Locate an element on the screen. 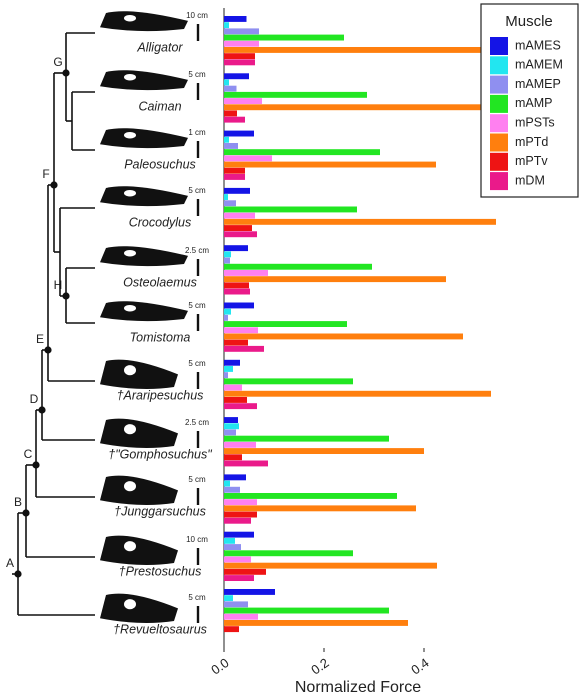  legend-label: mPTd is located at coordinates (531, 142).